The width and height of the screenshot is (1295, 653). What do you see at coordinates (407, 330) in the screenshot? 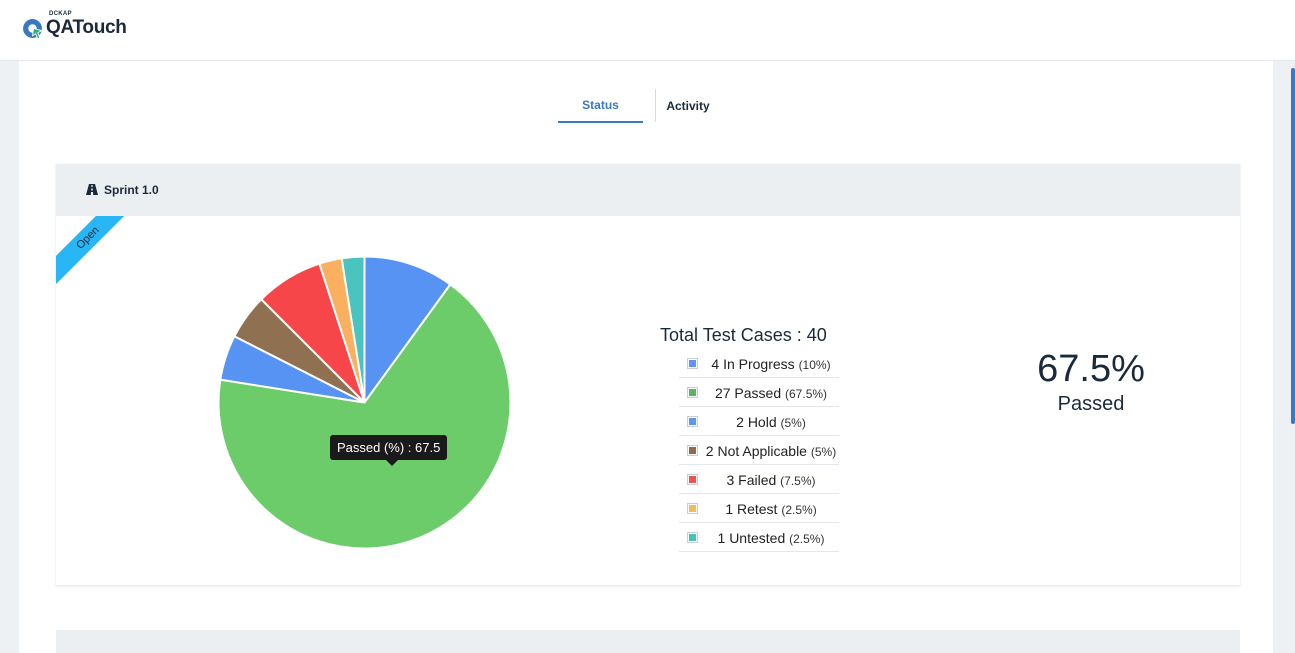
I see `pie-slice-in-progress` at bounding box center [407, 330].